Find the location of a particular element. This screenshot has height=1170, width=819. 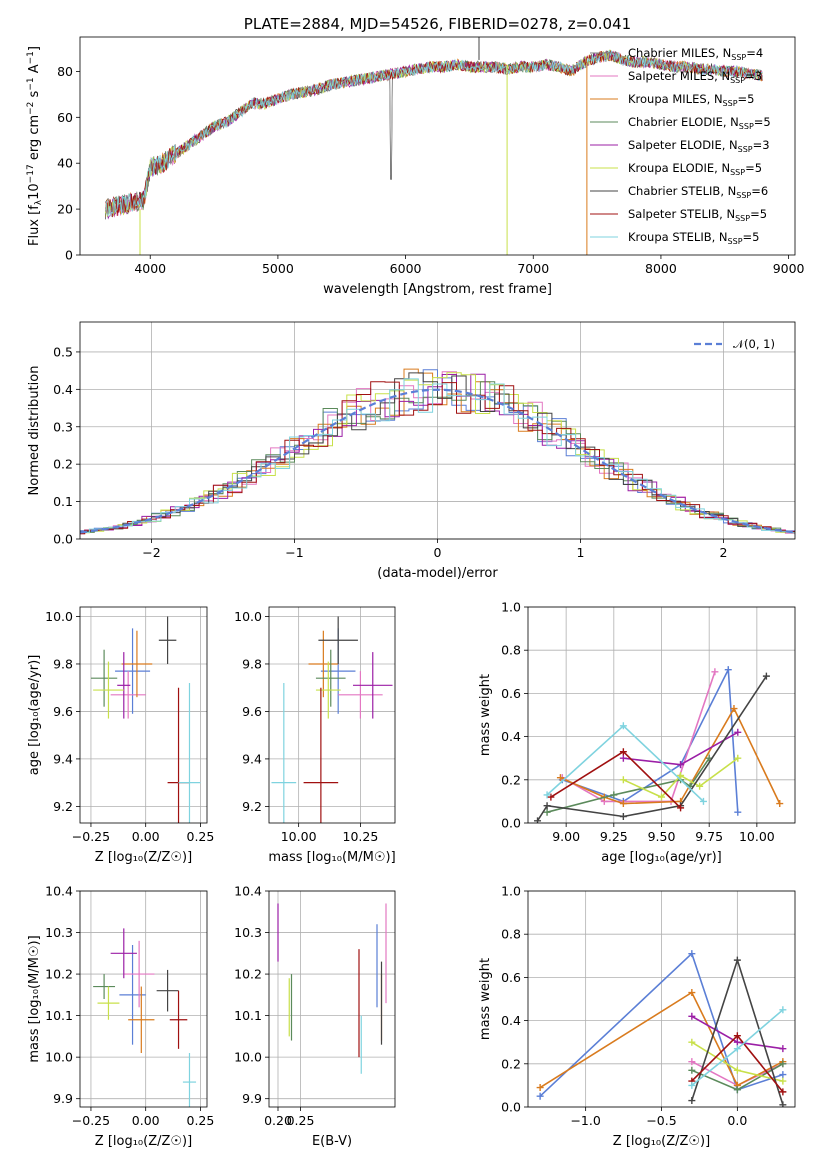

y-tick-label: 80 is located at coordinates (65, 71).